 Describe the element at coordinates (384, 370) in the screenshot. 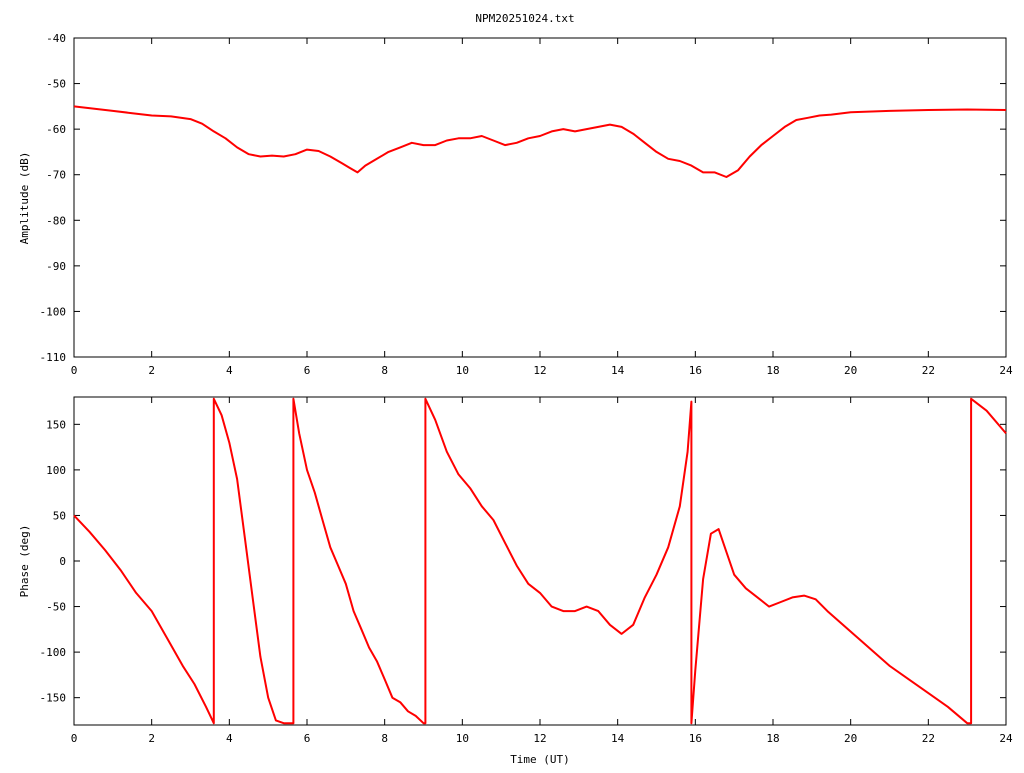

I see `amplitude-x-tick-label: 8` at that location.